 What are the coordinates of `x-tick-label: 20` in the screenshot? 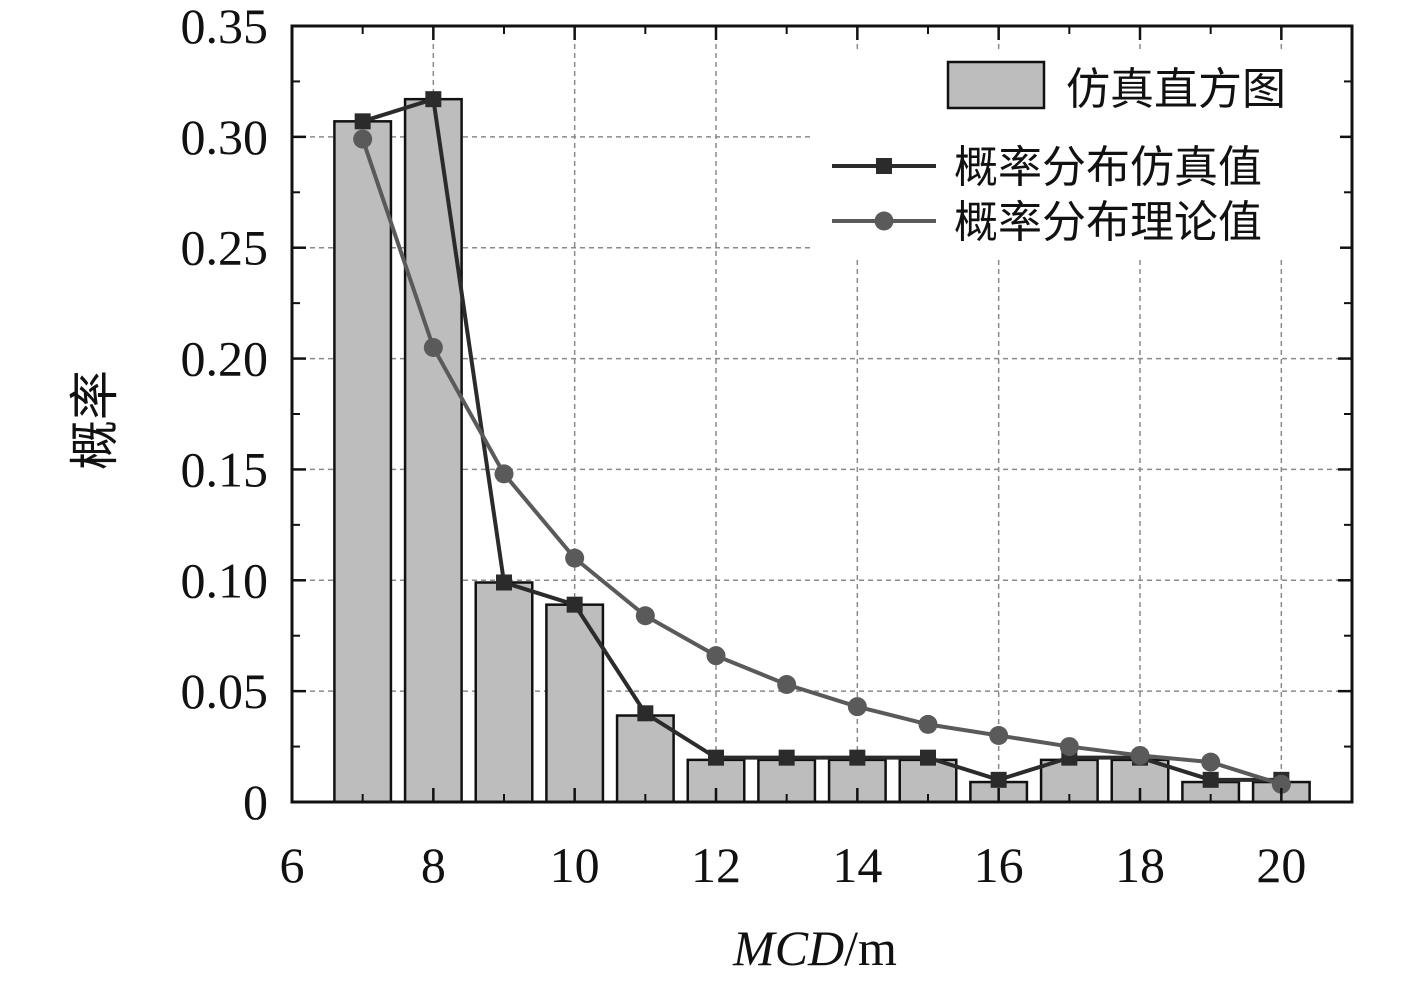 It's located at (1281, 865).